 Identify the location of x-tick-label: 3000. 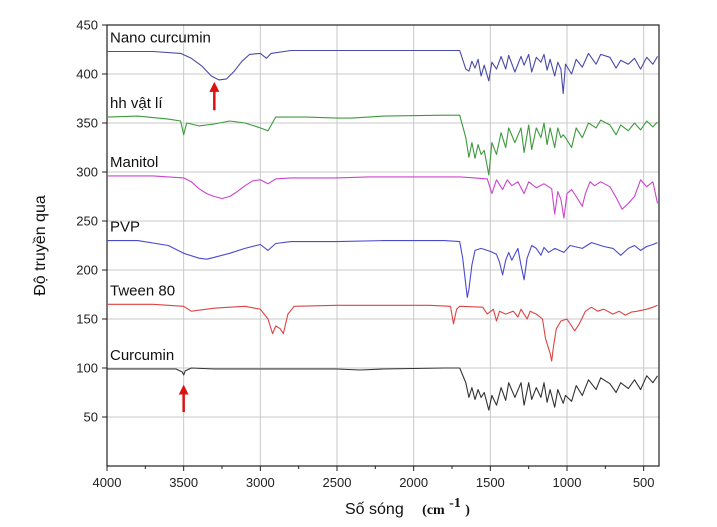
(260, 482).